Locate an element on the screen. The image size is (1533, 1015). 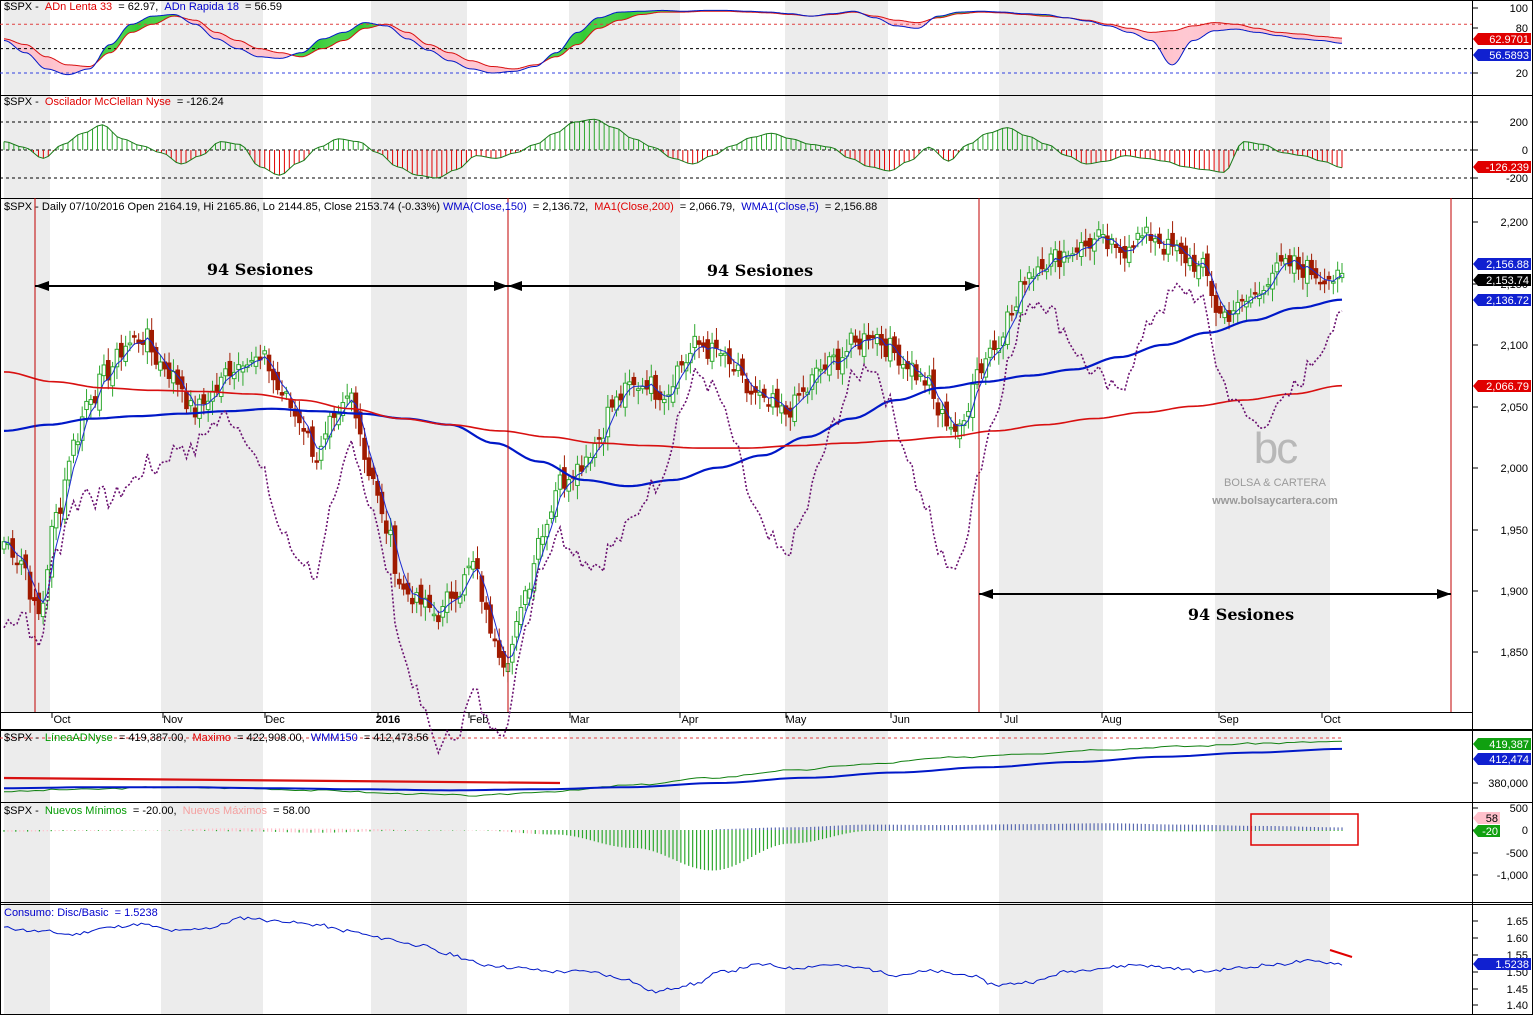
consumo-label: Consumo: Disc/Basic is located at coordinates (56, 913).